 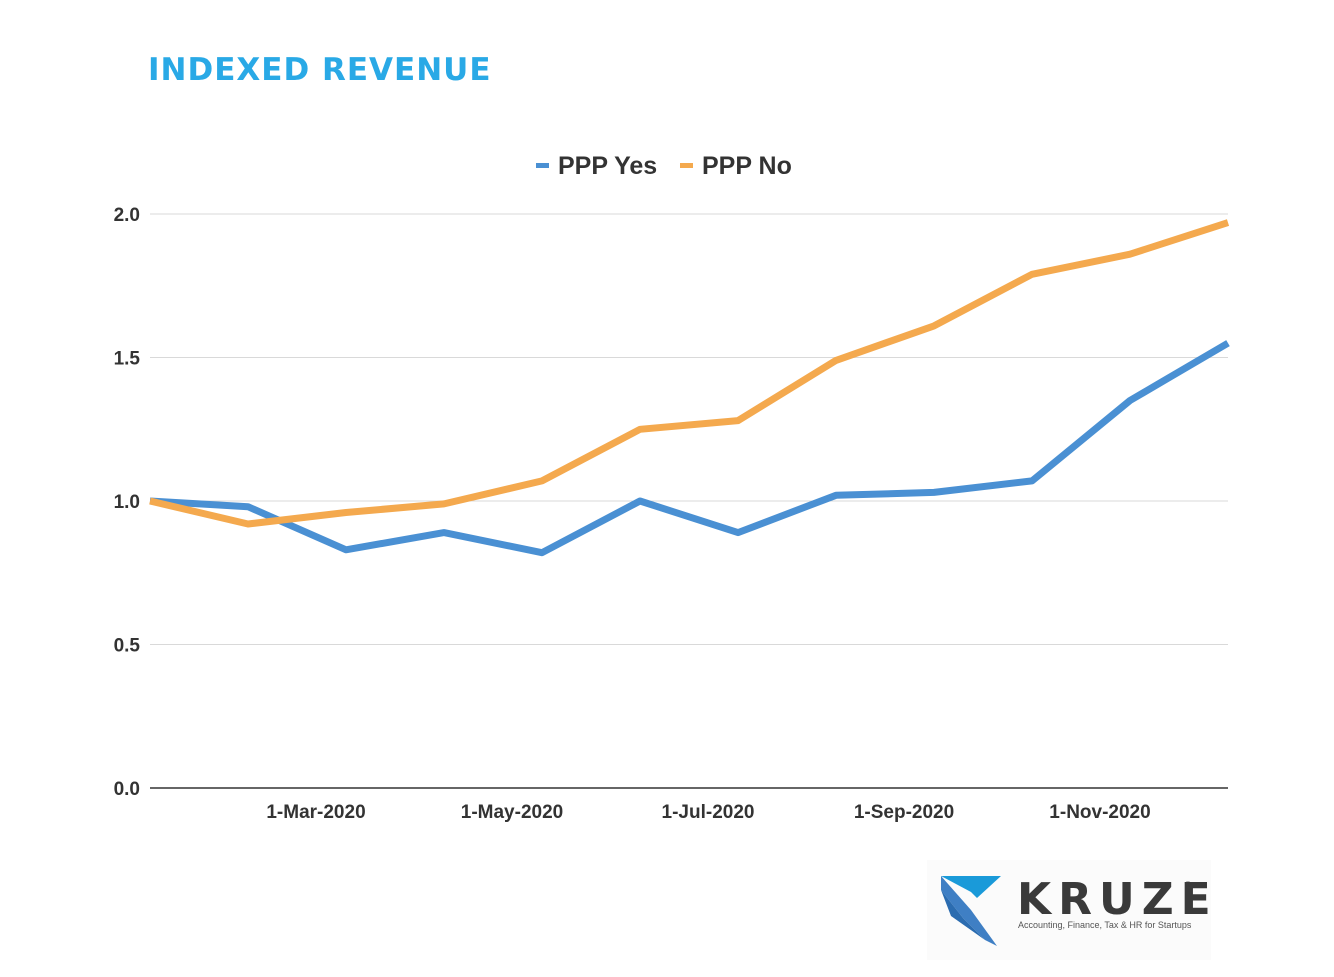 I want to click on legend-label: PPP Yes, so click(x=607, y=166).